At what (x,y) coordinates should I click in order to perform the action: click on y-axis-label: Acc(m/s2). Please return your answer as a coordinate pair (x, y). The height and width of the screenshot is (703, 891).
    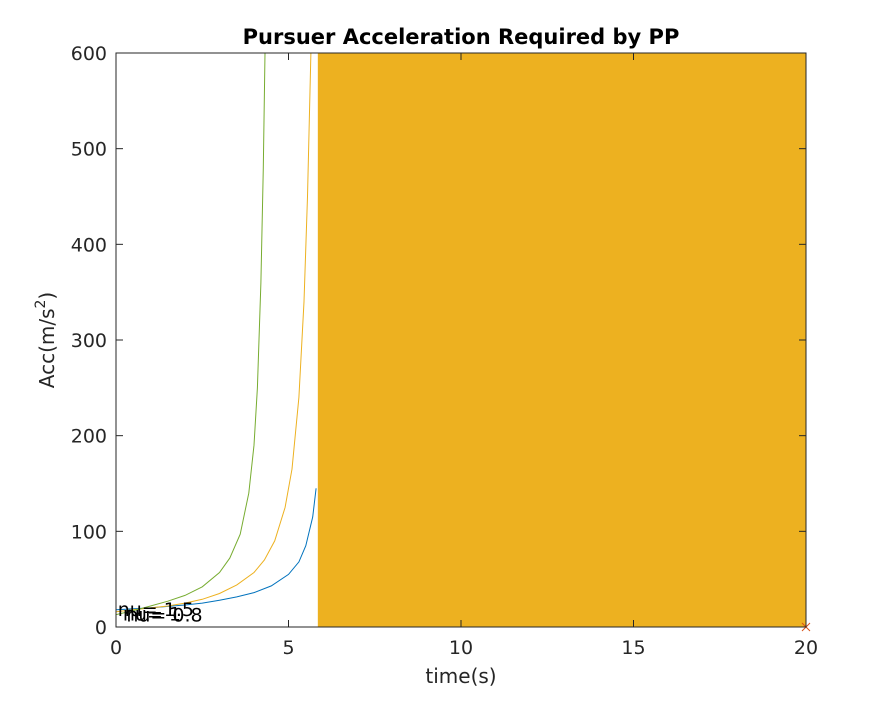
    Looking at the image, I should click on (46, 340).